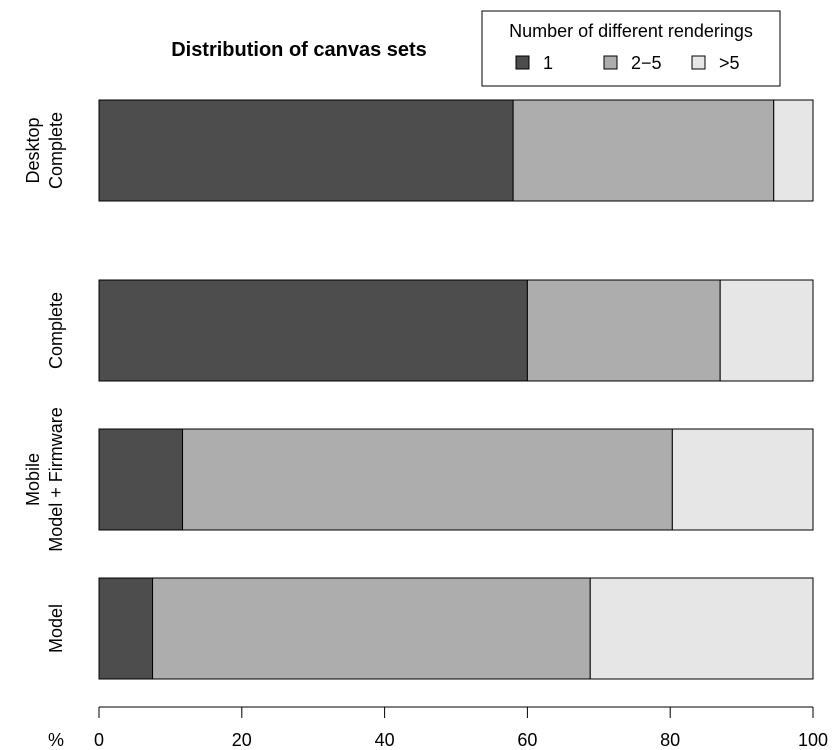 The image size is (832, 750). Describe the element at coordinates (646, 63) in the screenshot. I see `legend-label-2: 2−5` at that location.